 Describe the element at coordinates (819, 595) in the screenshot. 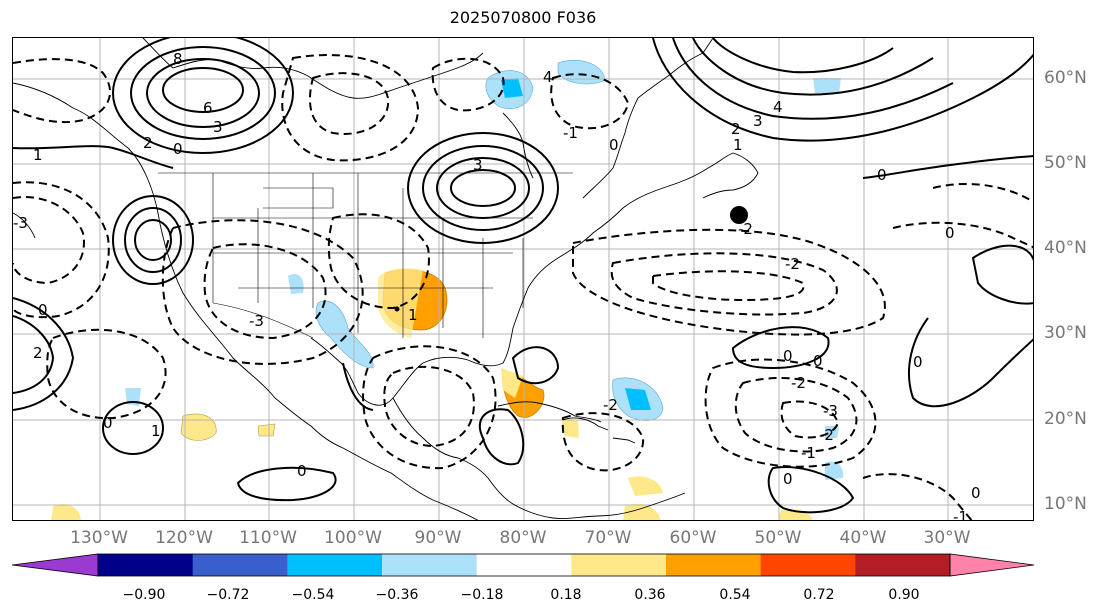

I see `cb-tick-label: 0.72` at that location.